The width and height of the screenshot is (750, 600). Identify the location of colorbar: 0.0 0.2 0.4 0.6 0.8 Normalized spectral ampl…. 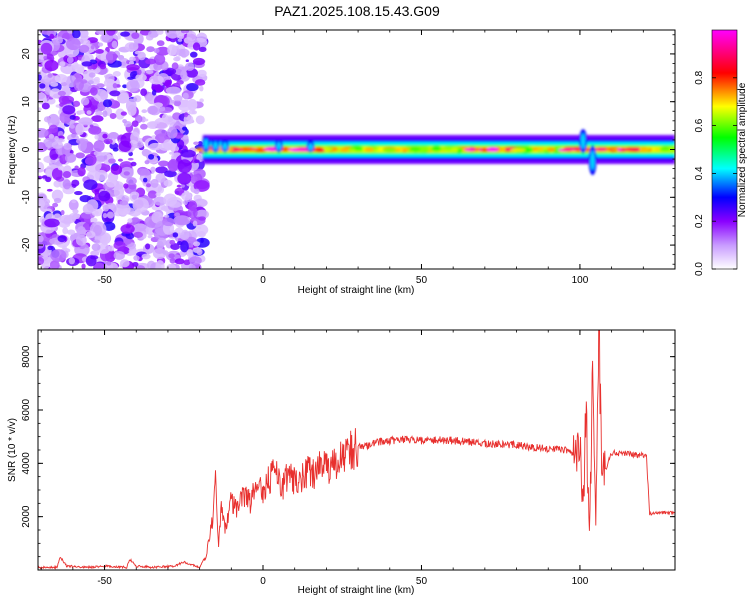
(721, 152).